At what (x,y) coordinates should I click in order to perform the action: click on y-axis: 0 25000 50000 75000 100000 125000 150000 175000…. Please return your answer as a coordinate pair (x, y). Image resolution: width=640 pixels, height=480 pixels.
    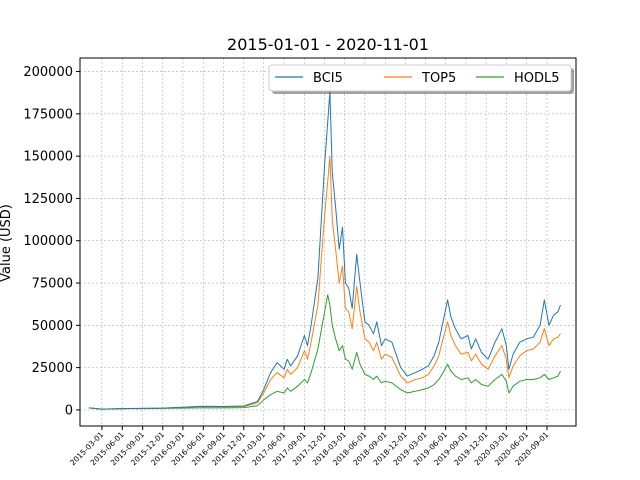
    Looking at the image, I should click on (51, 241).